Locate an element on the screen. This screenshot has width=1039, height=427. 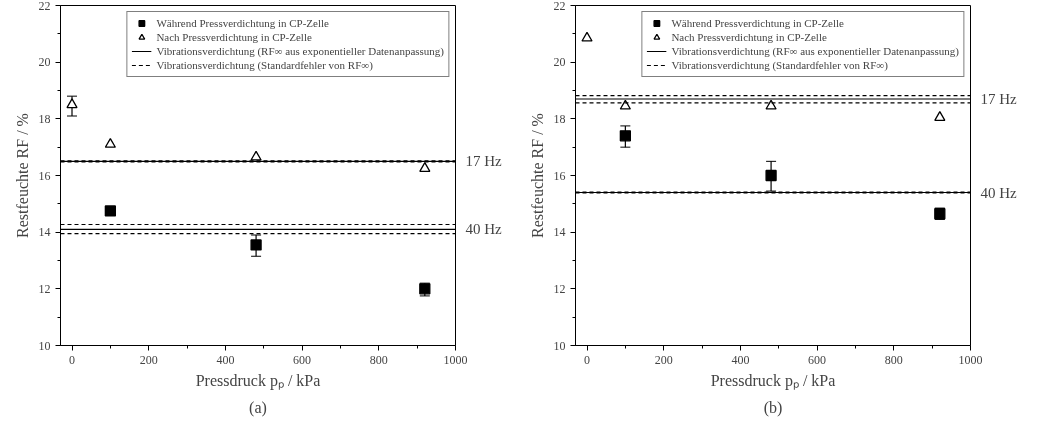
text: (b) is located at coordinates (773, 407).